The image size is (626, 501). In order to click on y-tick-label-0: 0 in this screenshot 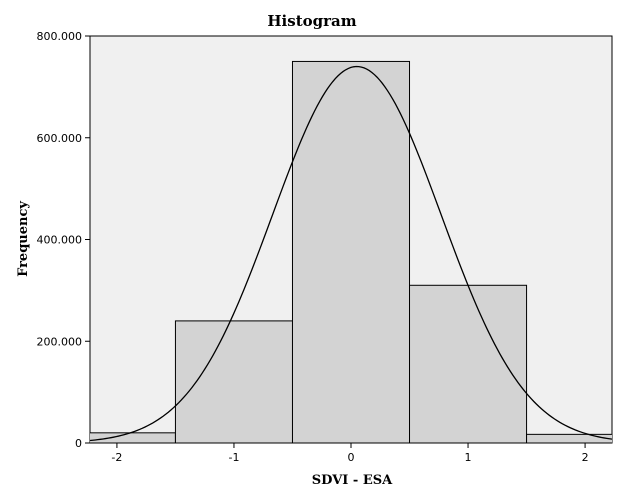, I will do `click(78, 443)`.